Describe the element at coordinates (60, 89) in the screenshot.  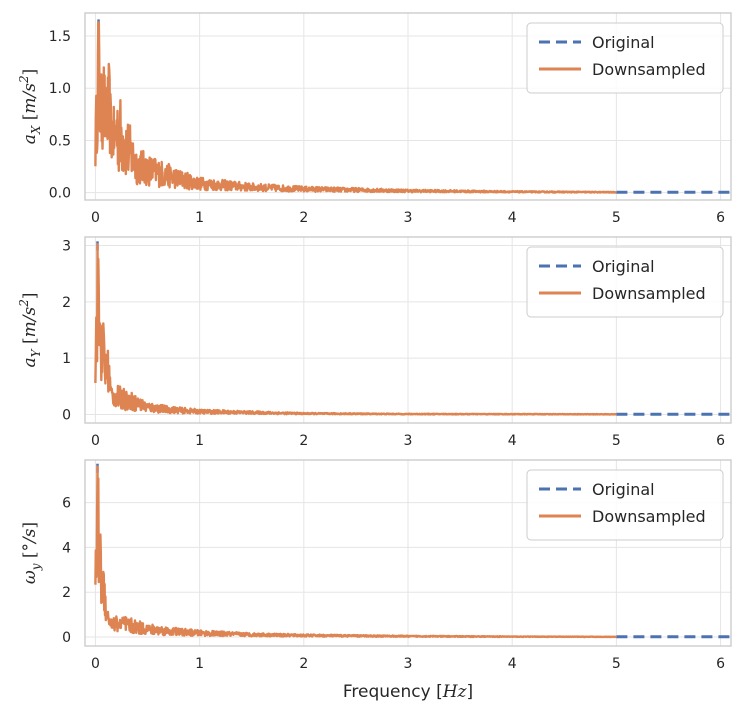
I see `y-tick-label: 1.0` at that location.